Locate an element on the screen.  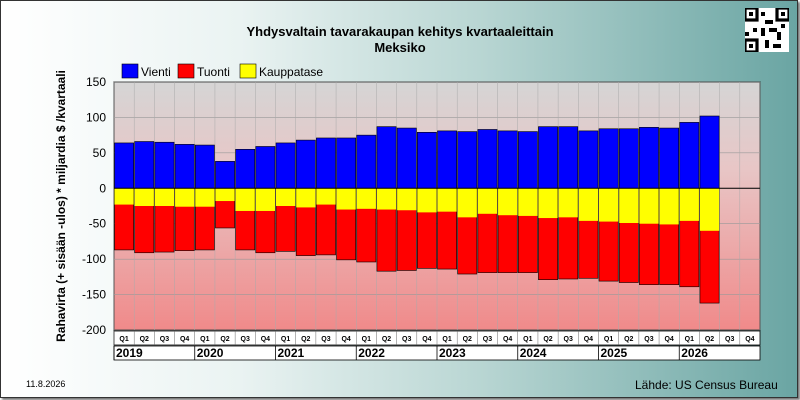
legend-label: Kauppatase is located at coordinates (291, 72).